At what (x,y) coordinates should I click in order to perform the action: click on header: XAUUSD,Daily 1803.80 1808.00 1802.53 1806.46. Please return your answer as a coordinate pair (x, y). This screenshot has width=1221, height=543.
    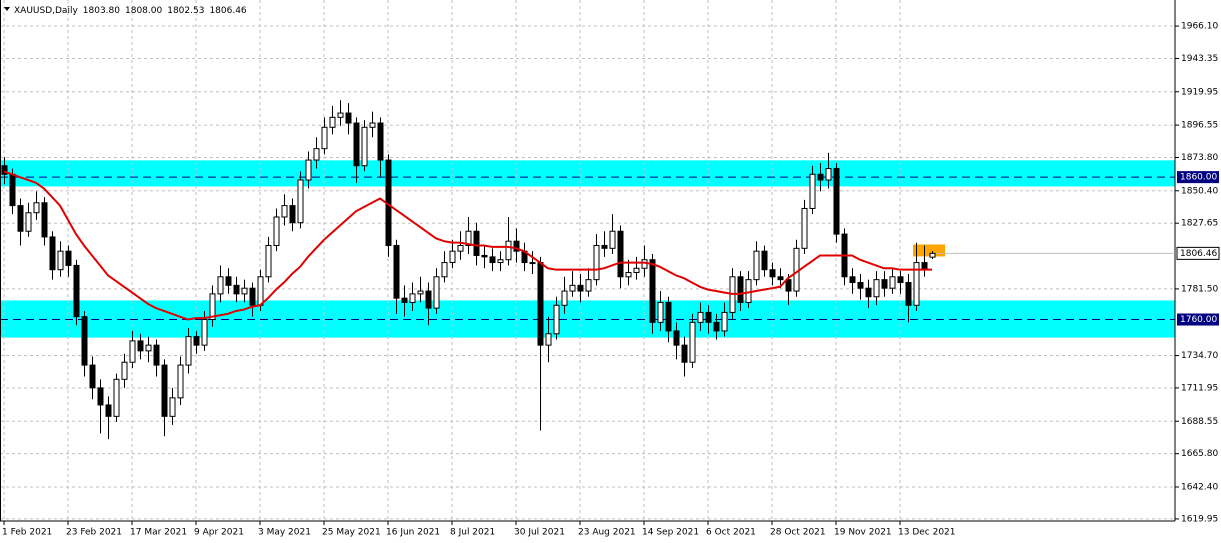
    Looking at the image, I should click on (130, 11).